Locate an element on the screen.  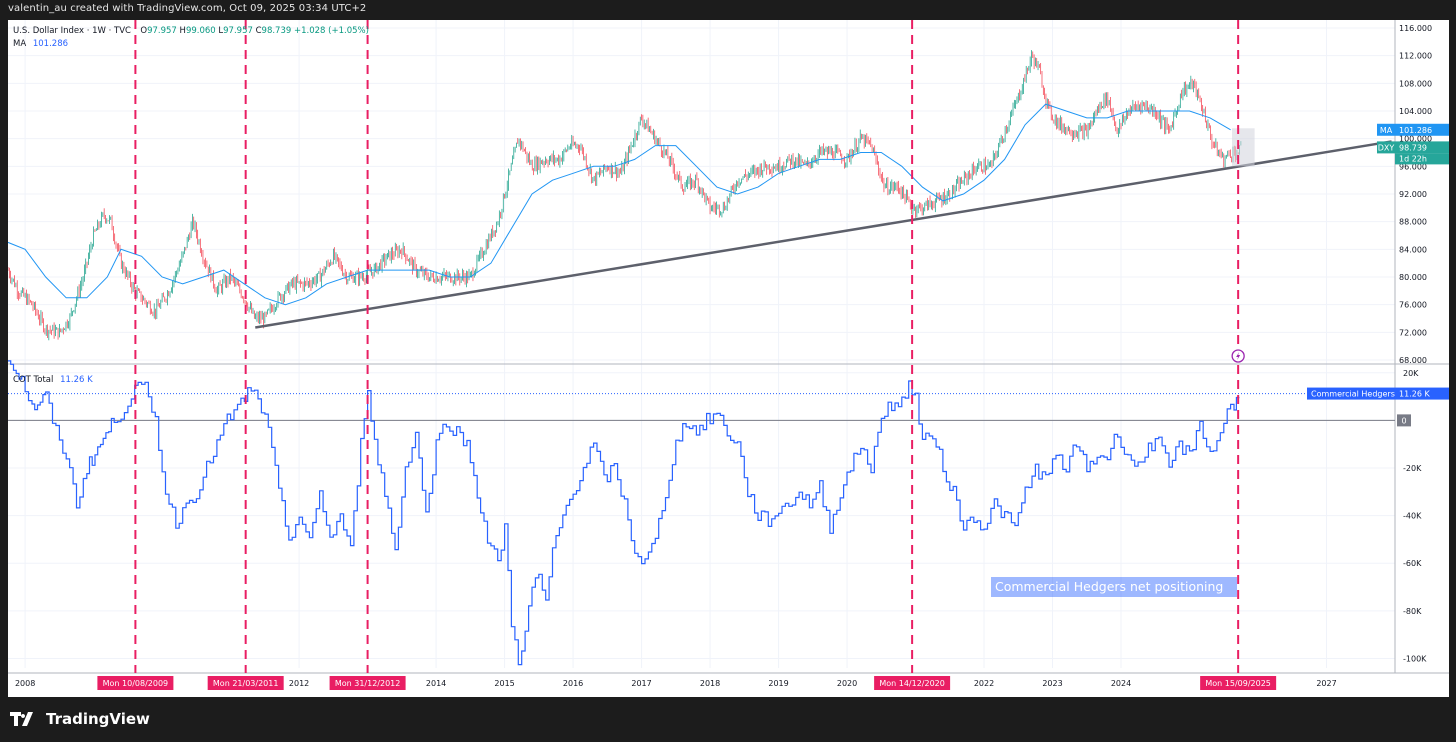
cot-tick-label: -100K is located at coordinates (1415, 658).